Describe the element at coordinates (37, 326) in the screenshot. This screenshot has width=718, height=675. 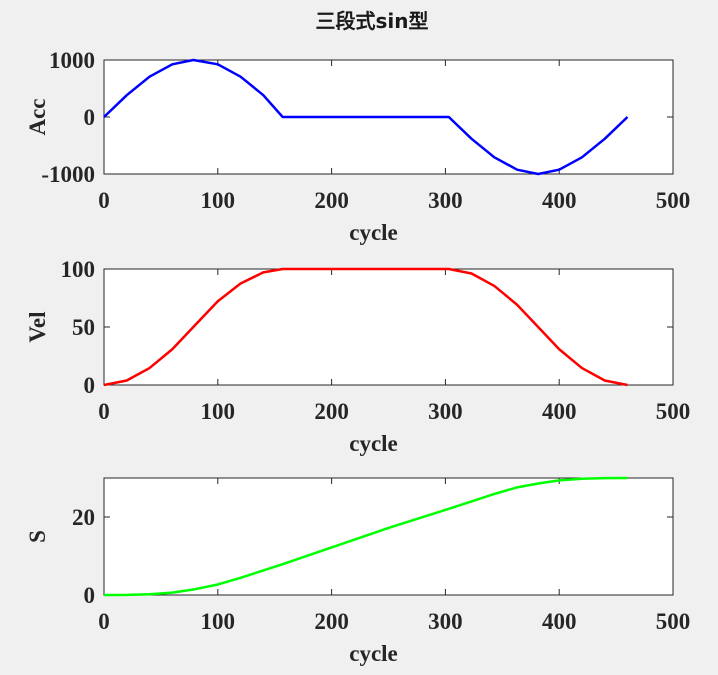
I see `y-axis-label-vel: Vel` at that location.